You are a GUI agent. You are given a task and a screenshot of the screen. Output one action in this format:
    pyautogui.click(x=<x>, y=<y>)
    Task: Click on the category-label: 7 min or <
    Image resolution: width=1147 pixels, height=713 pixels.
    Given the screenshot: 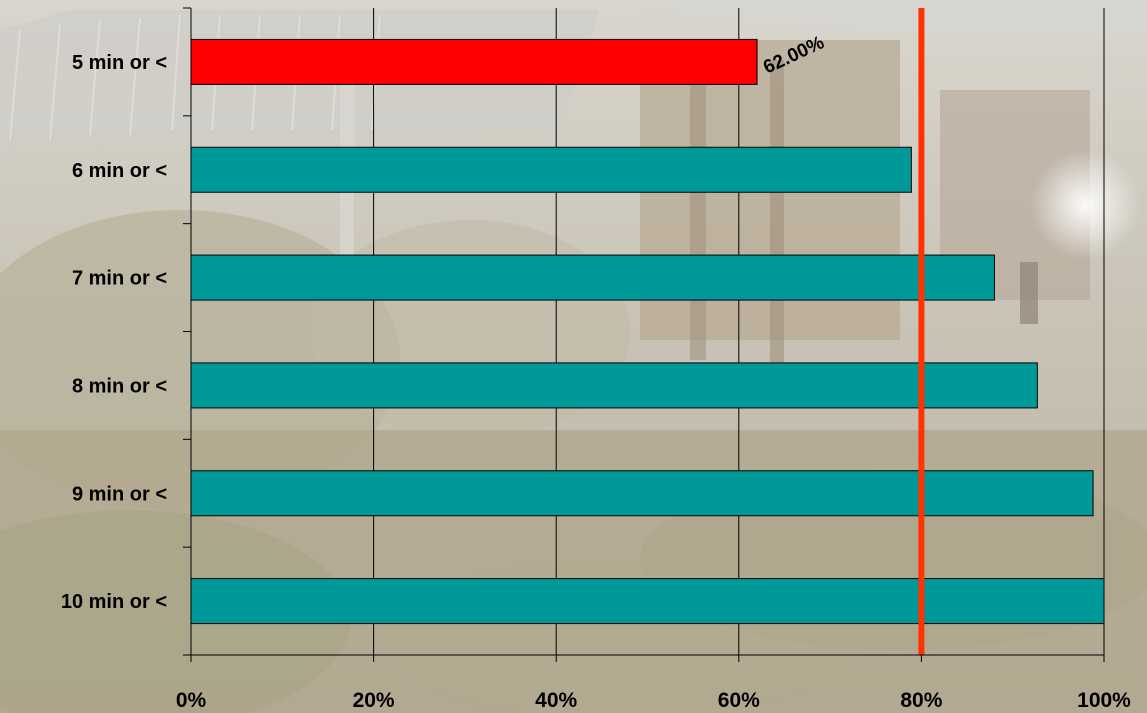 What is the action you would take?
    pyautogui.click(x=119, y=279)
    